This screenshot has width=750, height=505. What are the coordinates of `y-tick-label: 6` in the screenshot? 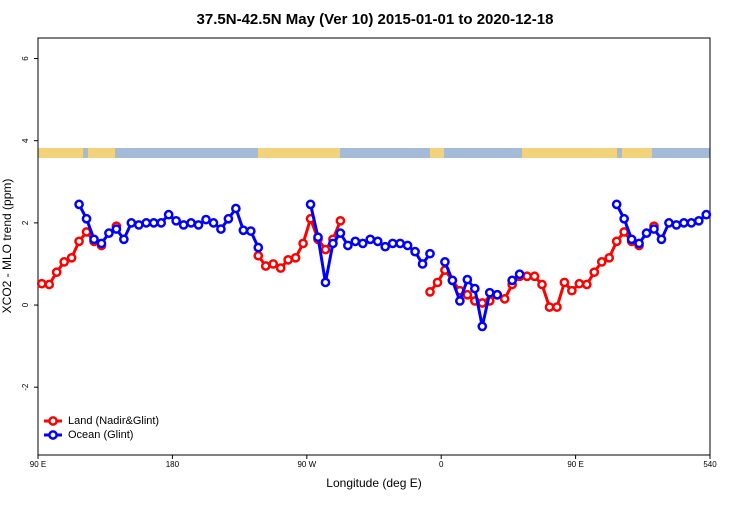 It's located at (25, 58).